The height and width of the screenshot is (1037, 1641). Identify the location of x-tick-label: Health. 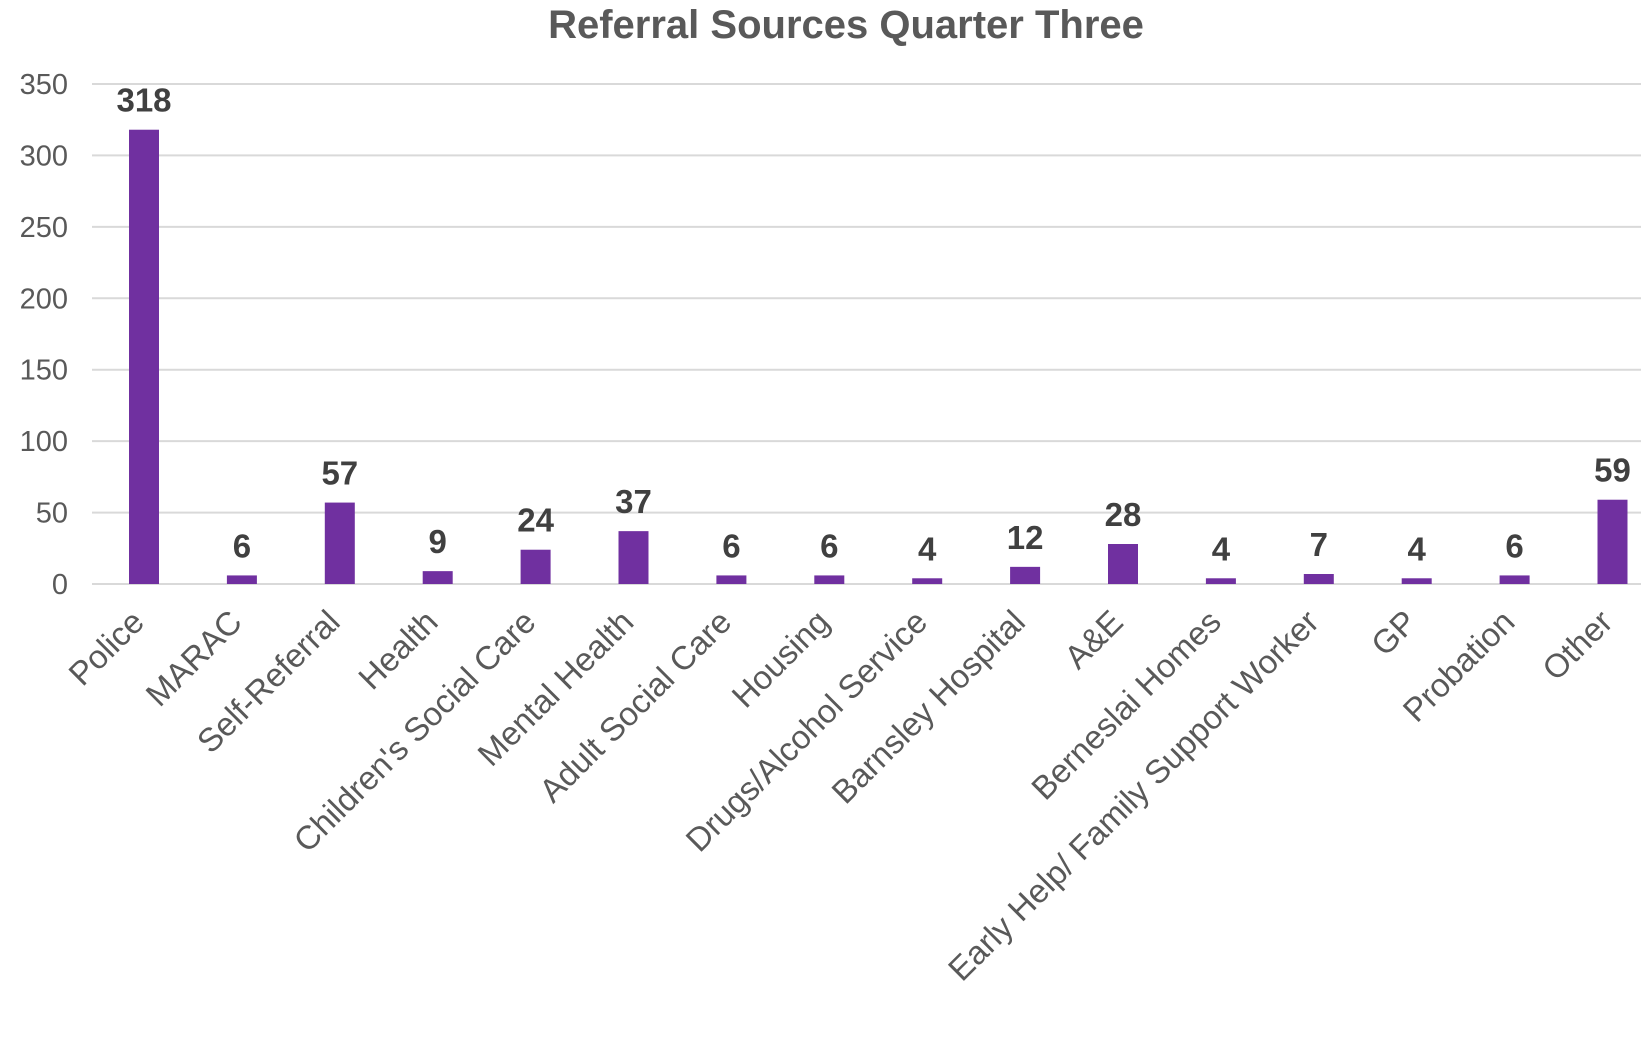
(398, 650).